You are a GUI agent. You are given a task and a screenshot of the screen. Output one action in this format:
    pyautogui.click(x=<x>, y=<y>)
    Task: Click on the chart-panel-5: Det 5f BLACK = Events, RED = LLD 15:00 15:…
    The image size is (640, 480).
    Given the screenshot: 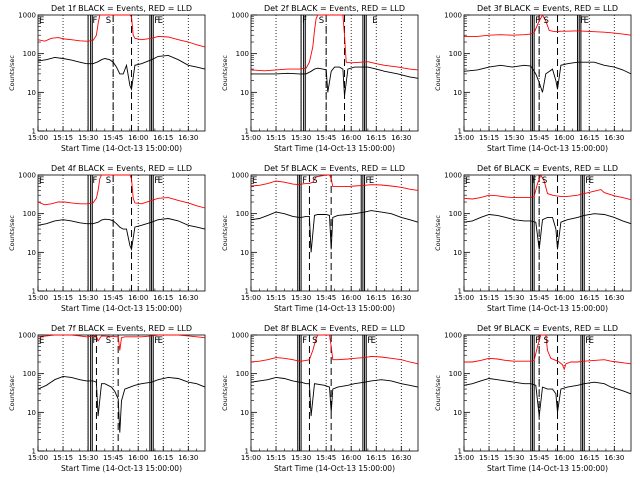 What is the action you would take?
    pyautogui.click(x=320, y=238)
    